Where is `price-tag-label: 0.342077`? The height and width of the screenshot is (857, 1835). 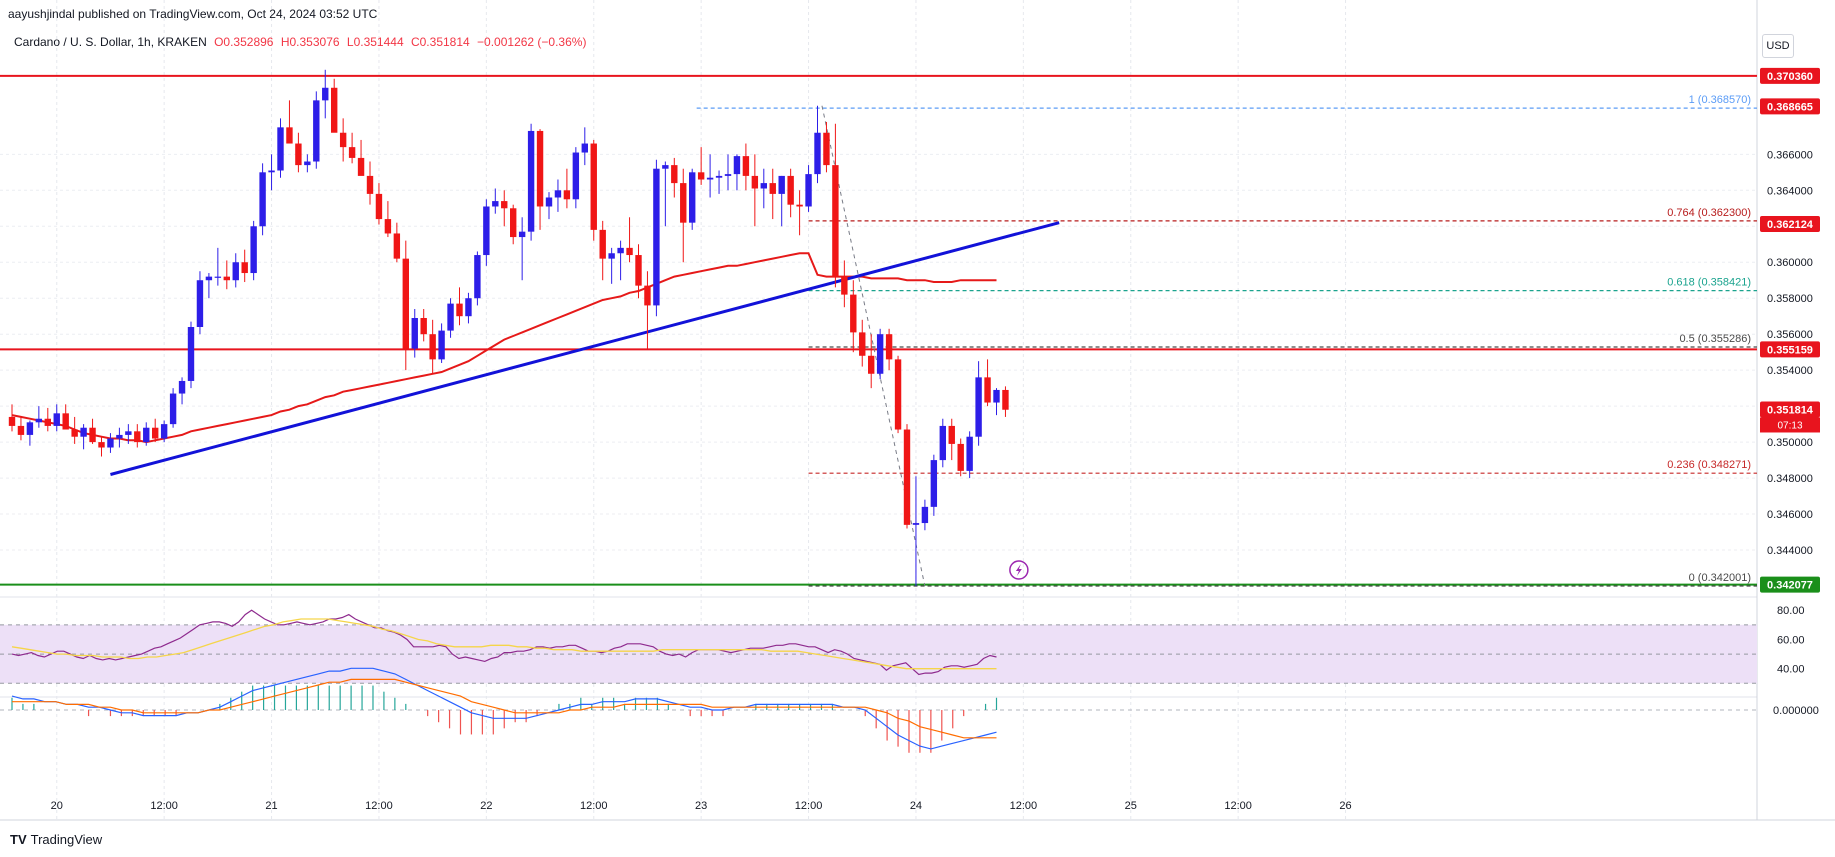
price-tag-label: 0.342077 is located at coordinates (1790, 586).